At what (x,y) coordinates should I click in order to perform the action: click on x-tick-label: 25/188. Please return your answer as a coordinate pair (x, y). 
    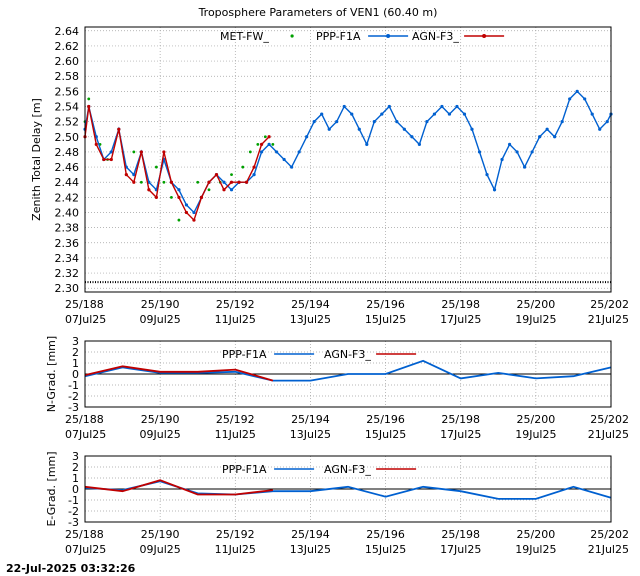
    Looking at the image, I should click on (84, 304).